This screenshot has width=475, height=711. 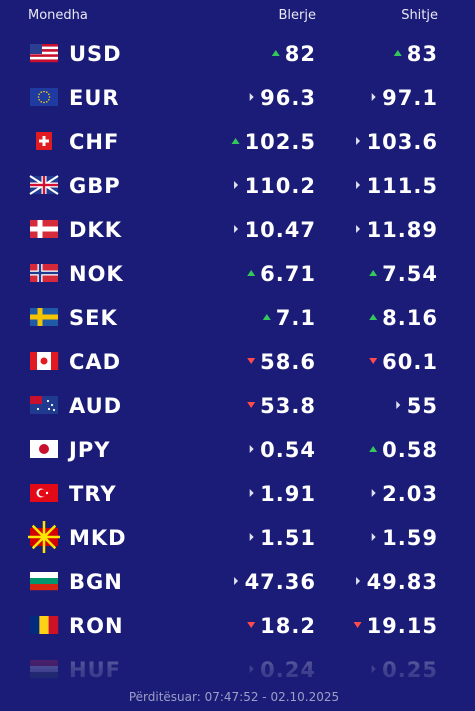 I want to click on currency-row: JPY 0.54 0.58, so click(x=233, y=450).